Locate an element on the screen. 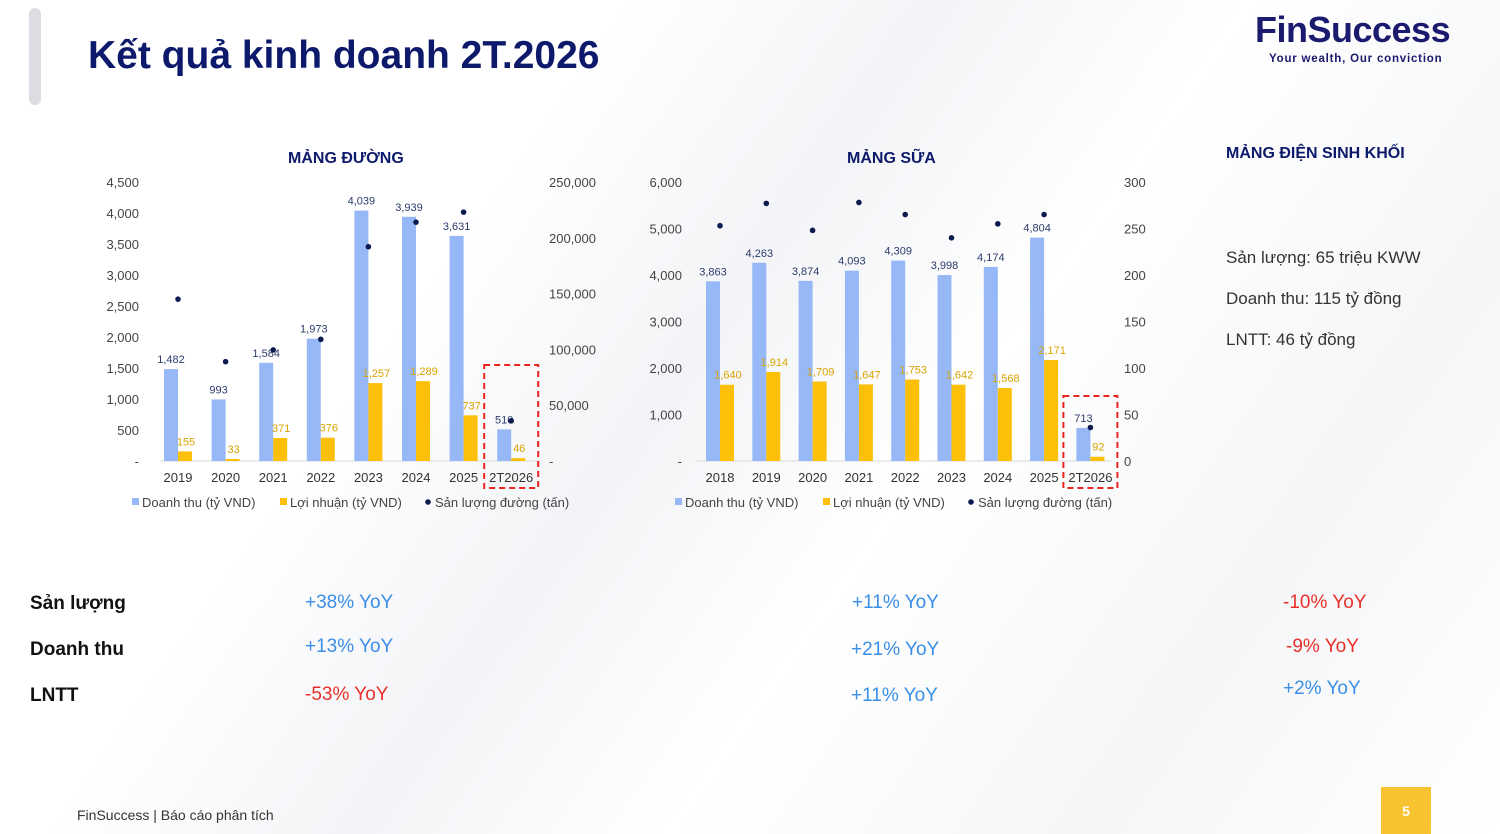 Image resolution: width=1500 pixels, height=834 pixels. chart-title-sua: MẢNG SỮA is located at coordinates (891, 158).